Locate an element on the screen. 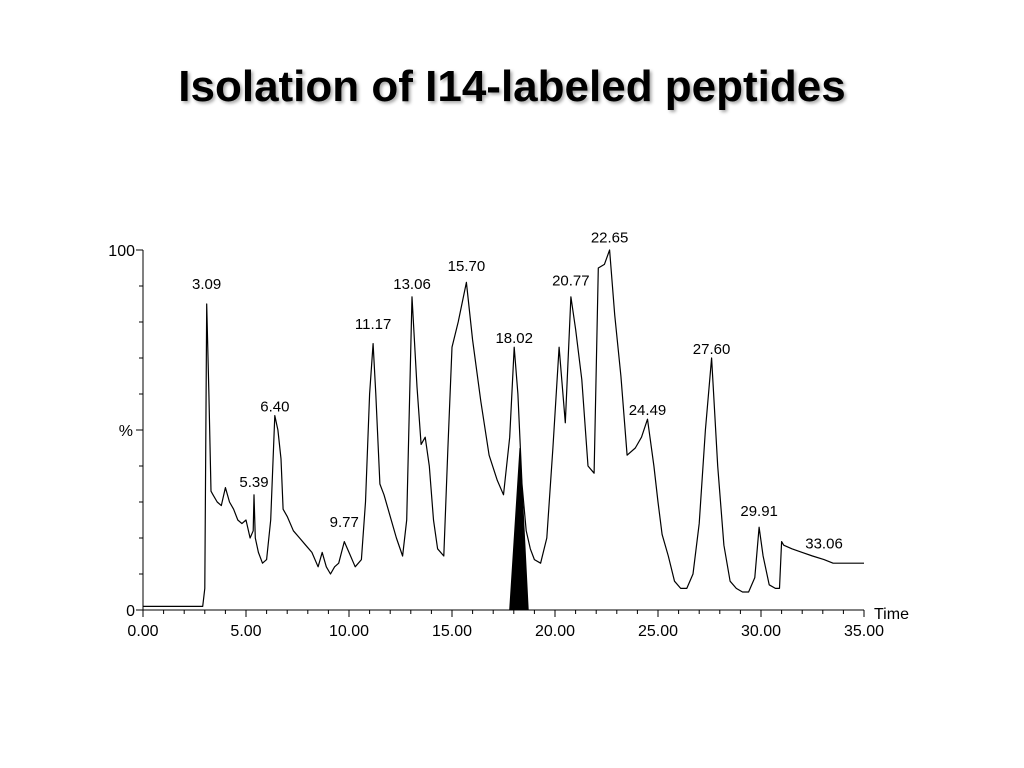 The height and width of the screenshot is (768, 1024). peak-label: 11.17 is located at coordinates (373, 324).